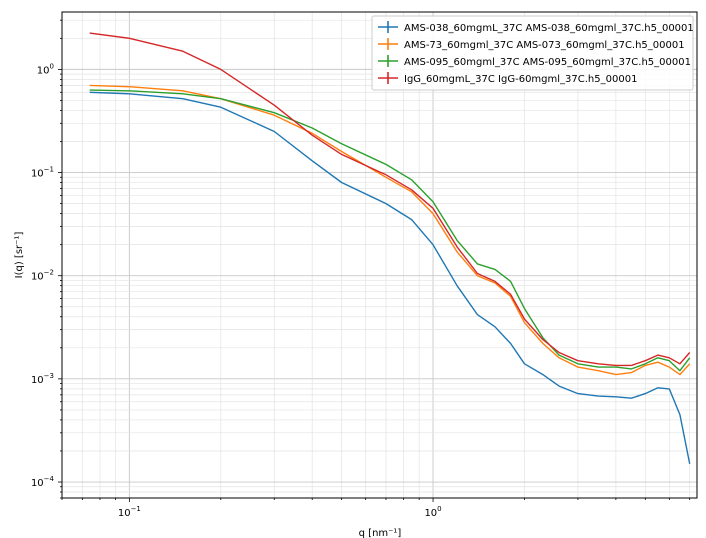  Describe the element at coordinates (129, 512) in the screenshot. I see `x-tick-label: 10⁻¹` at that location.